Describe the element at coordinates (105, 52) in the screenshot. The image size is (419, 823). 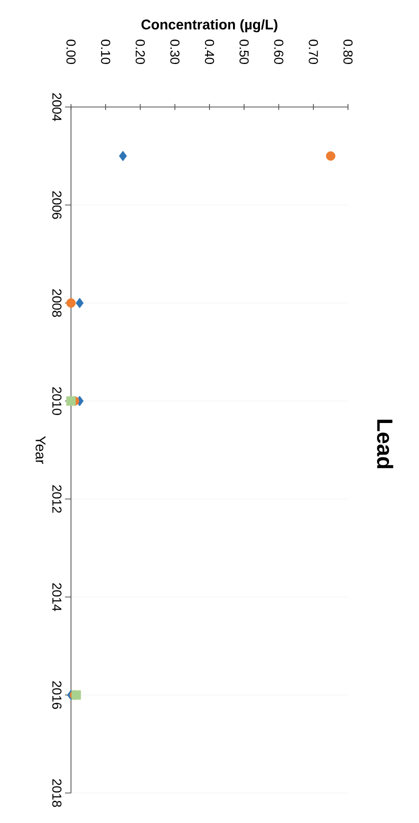
I see `x-tick-label: 0.10` at that location.